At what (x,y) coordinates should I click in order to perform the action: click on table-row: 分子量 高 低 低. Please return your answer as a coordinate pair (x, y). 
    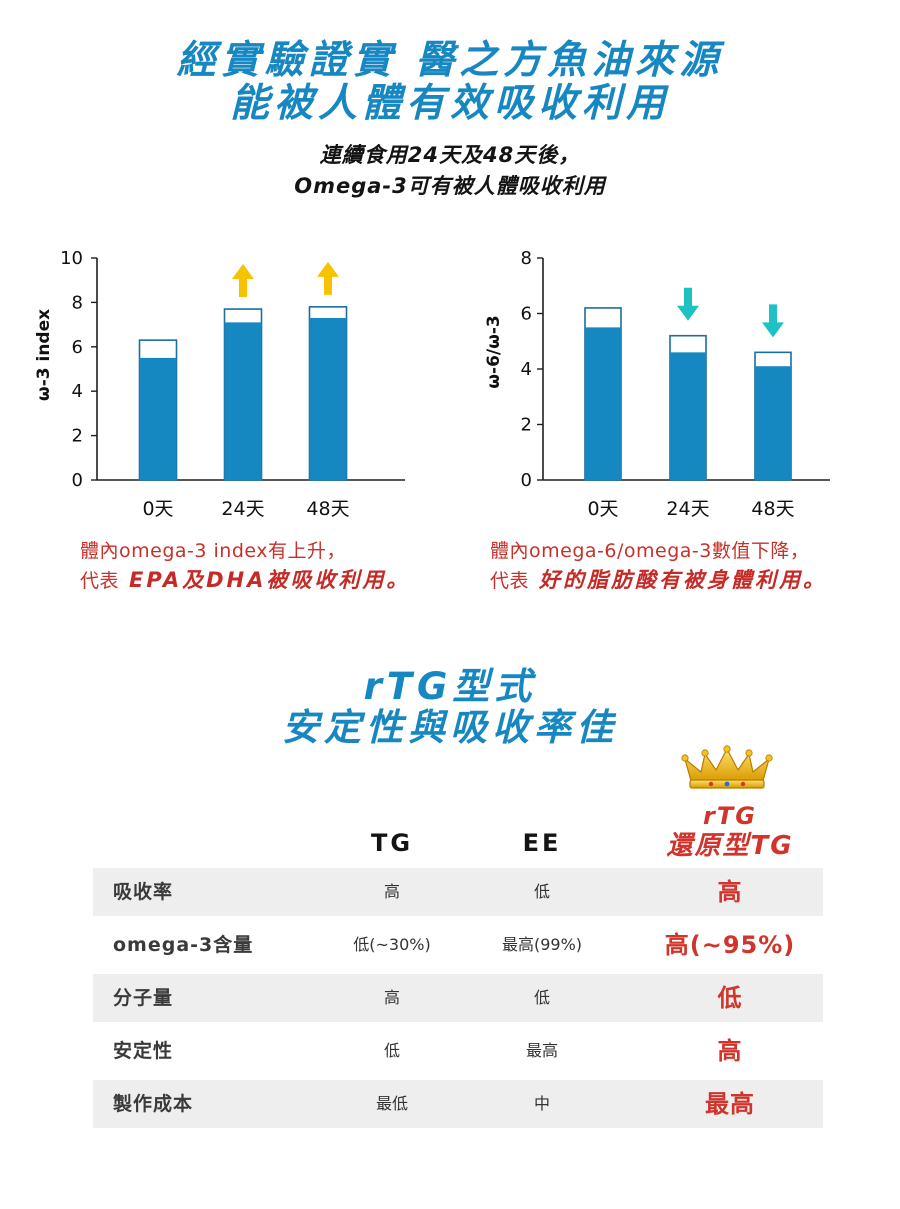
    Looking at the image, I should click on (458, 998).